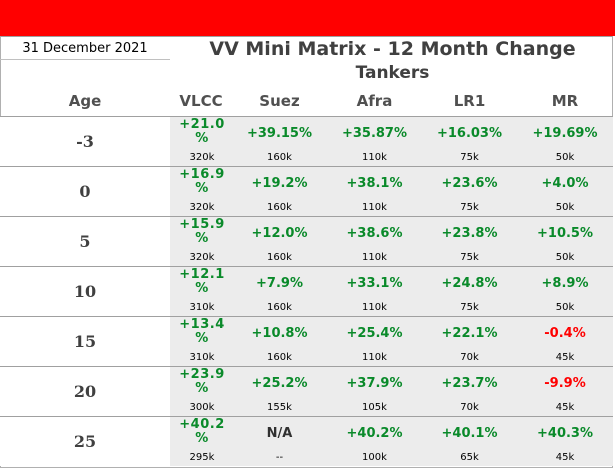 The height and width of the screenshot is (469, 615). I want to click on vlcc-change-line1: +40.2, so click(202, 424).